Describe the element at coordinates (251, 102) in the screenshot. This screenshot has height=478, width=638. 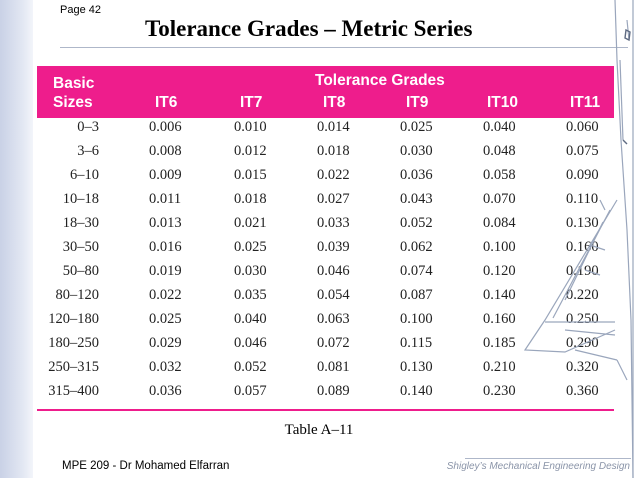
I see `column-header: IT7` at that location.